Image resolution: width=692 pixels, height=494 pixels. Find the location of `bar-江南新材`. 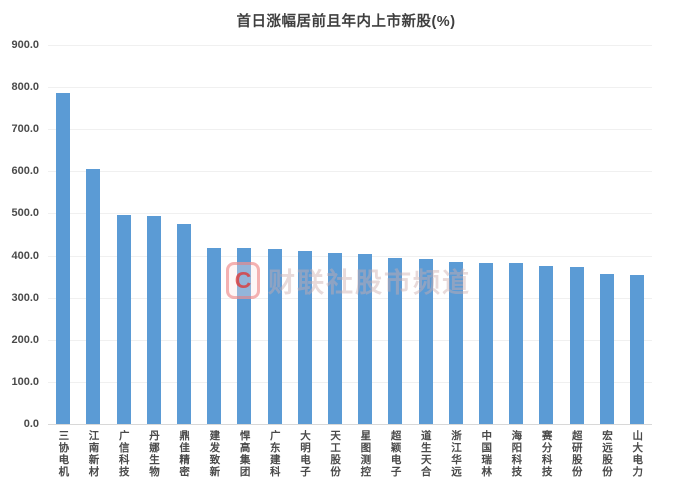

bar-江南新材 is located at coordinates (93, 296).